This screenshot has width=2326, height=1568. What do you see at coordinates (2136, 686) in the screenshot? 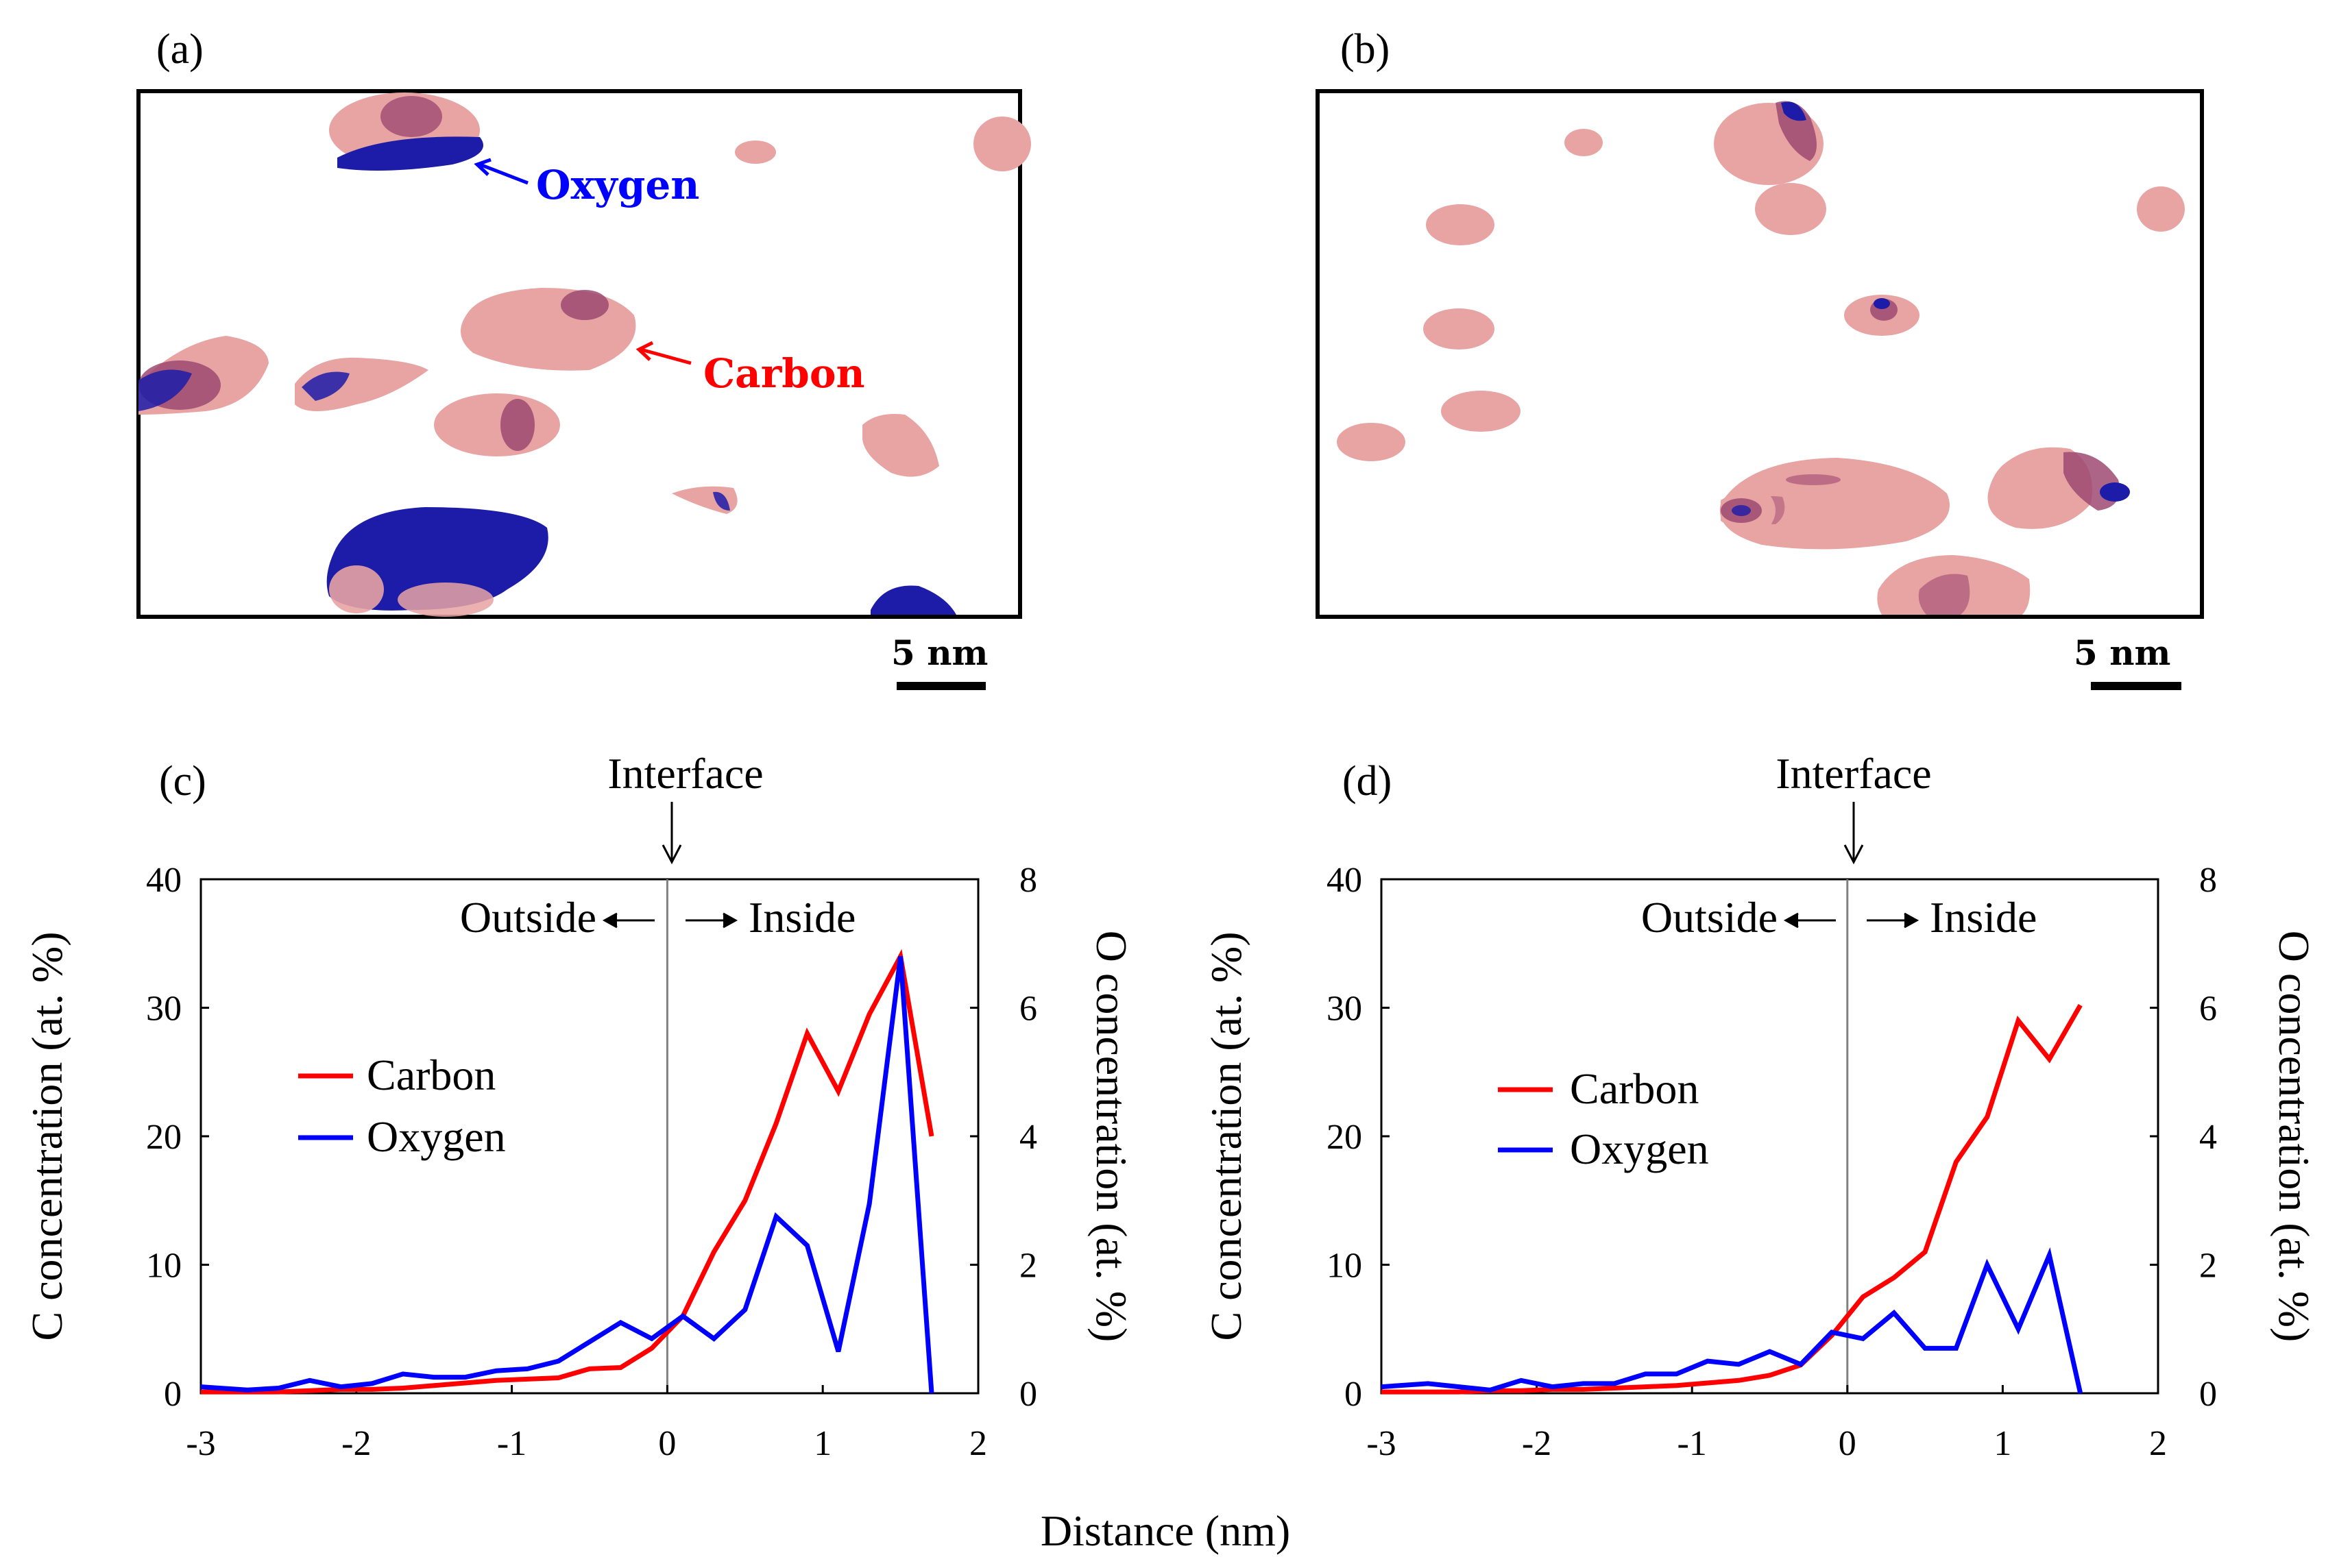
I see `panel-b-scale-bar` at bounding box center [2136, 686].